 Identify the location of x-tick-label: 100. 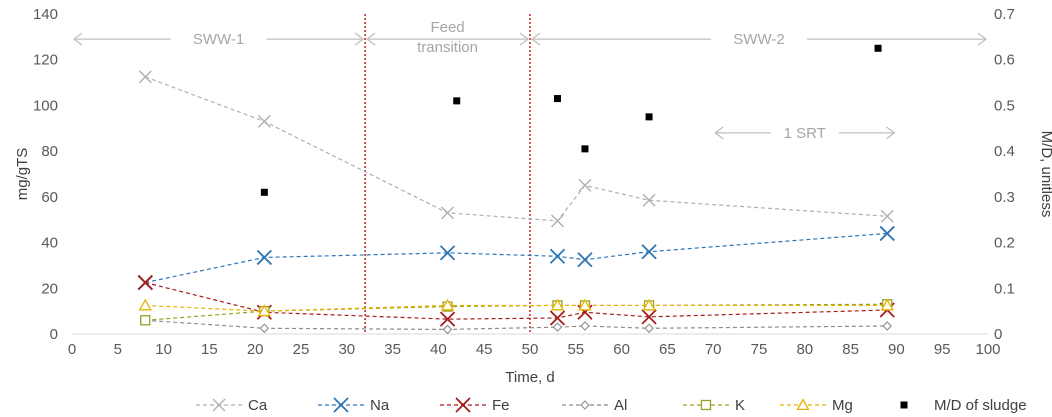
(987, 349).